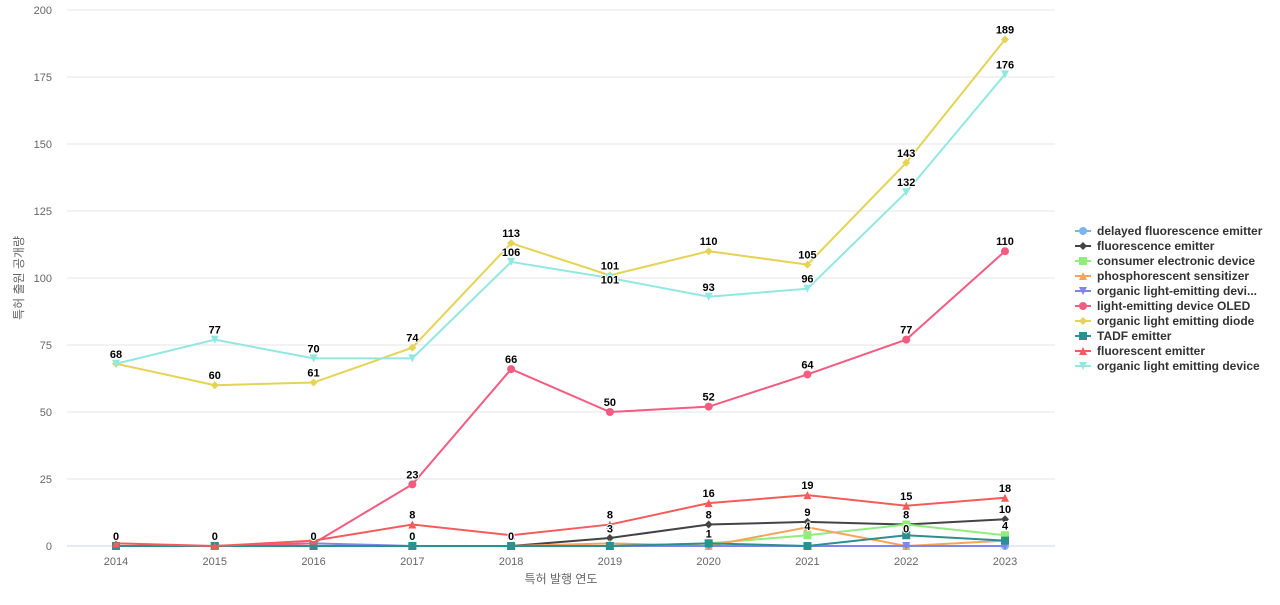 The height and width of the screenshot is (605, 1280). Describe the element at coordinates (19, 278) in the screenshot. I see `y-axis-title: 특허 출원 공개량` at that location.